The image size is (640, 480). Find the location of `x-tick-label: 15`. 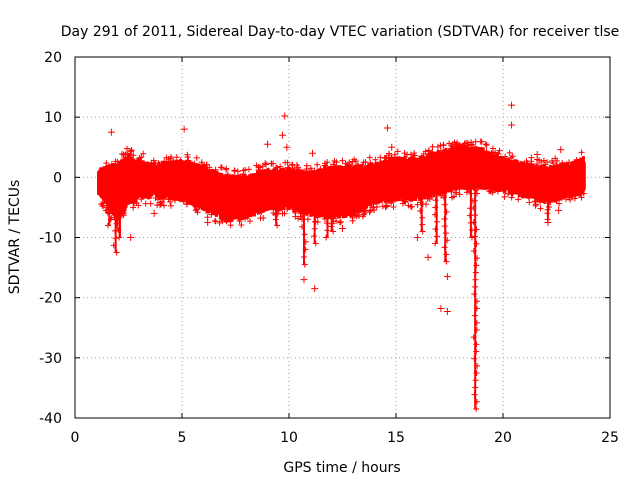

x-tick-label: 15 is located at coordinates (396, 438).